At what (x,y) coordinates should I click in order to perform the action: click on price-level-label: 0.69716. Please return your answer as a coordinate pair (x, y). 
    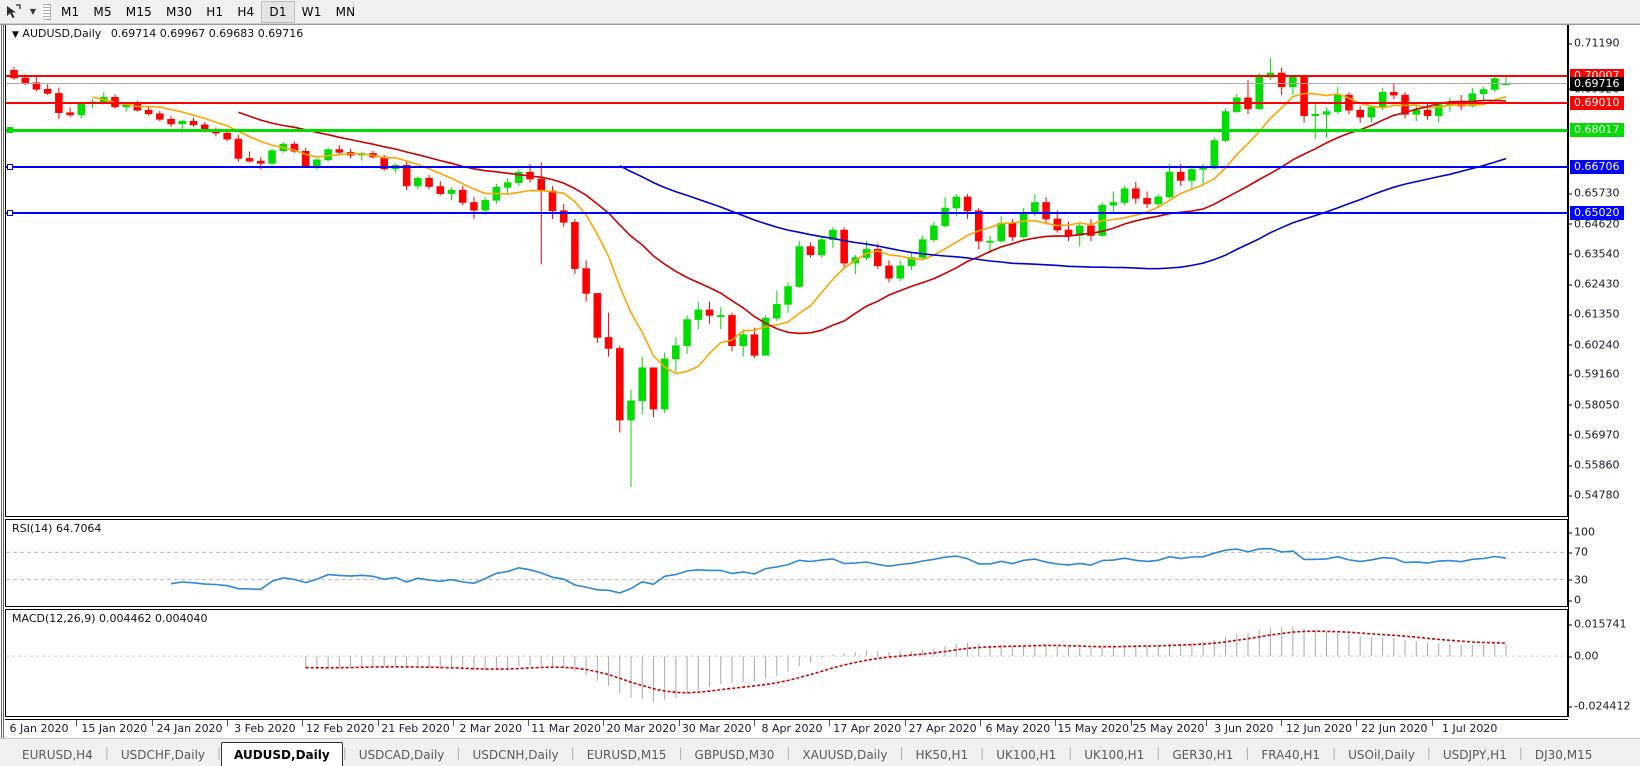
    Looking at the image, I should click on (1597, 83).